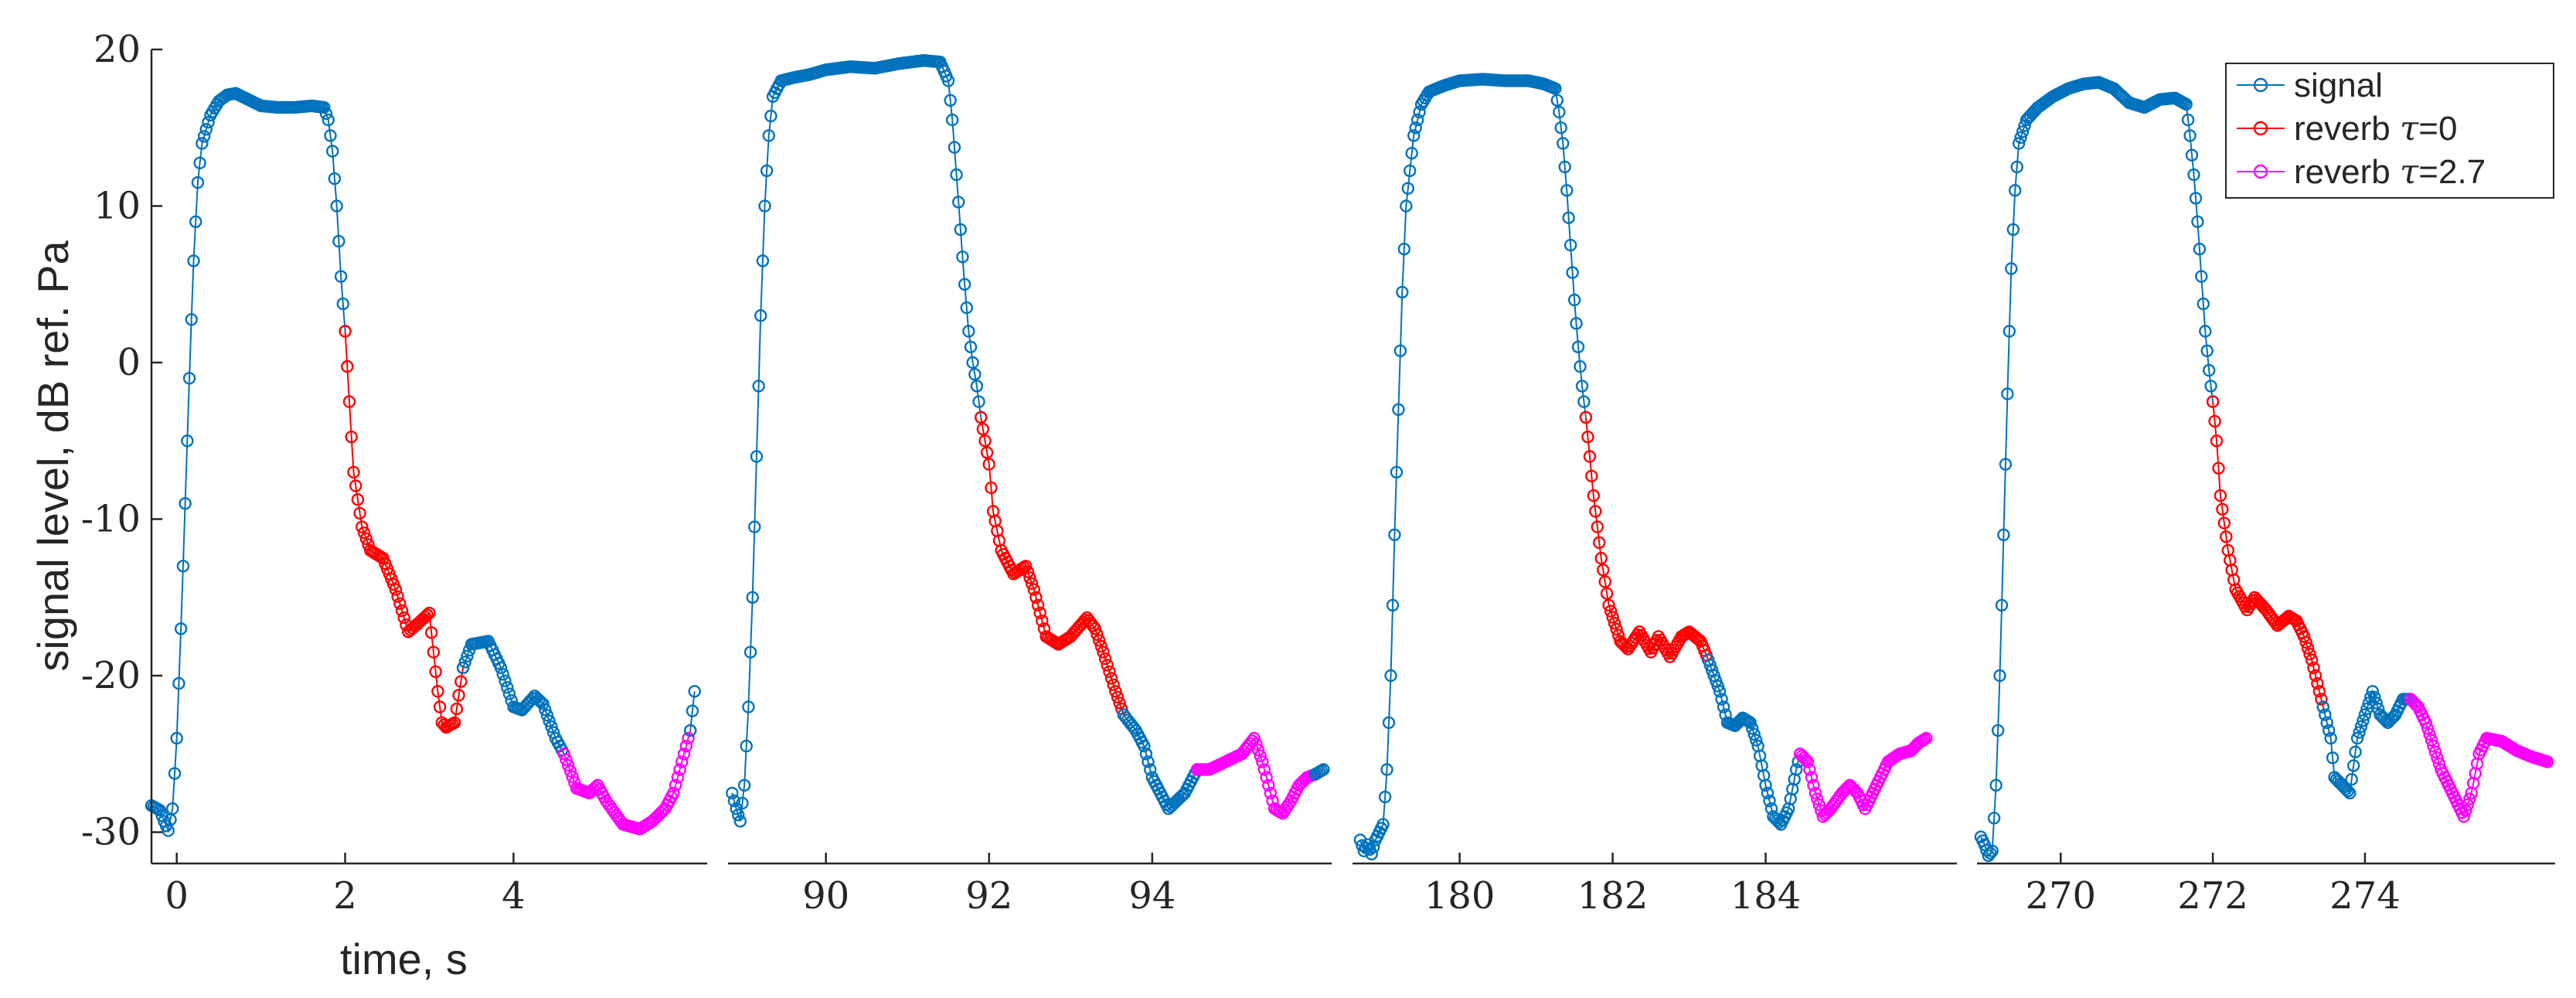  Describe the element at coordinates (2060, 896) in the screenshot. I see `x-tick-label: 270` at that location.